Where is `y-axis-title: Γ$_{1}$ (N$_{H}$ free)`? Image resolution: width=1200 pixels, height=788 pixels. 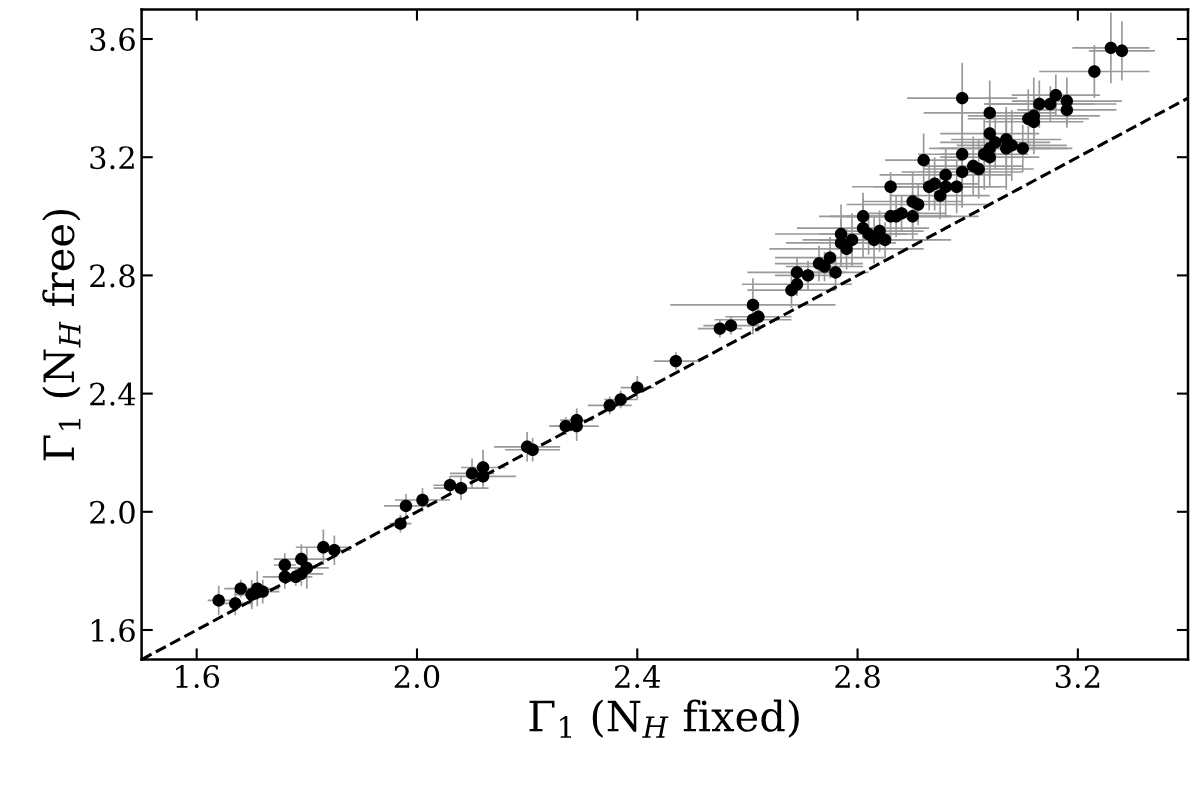 y-axis-title: Γ$_{1}$ (N$_{H}$ free) is located at coordinates (61, 335).